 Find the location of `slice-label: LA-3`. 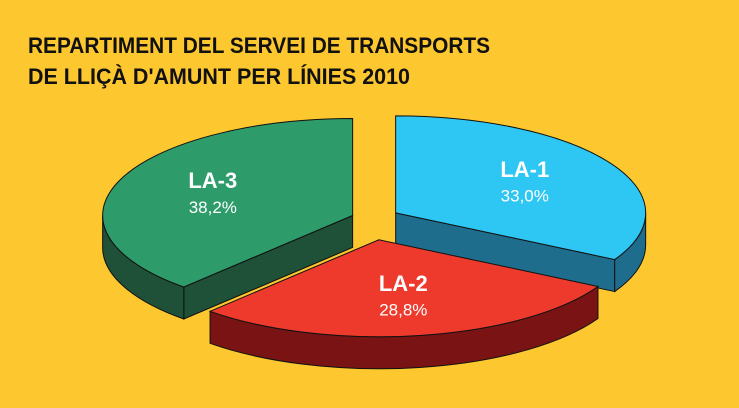

slice-label: LA-3 is located at coordinates (212, 180).